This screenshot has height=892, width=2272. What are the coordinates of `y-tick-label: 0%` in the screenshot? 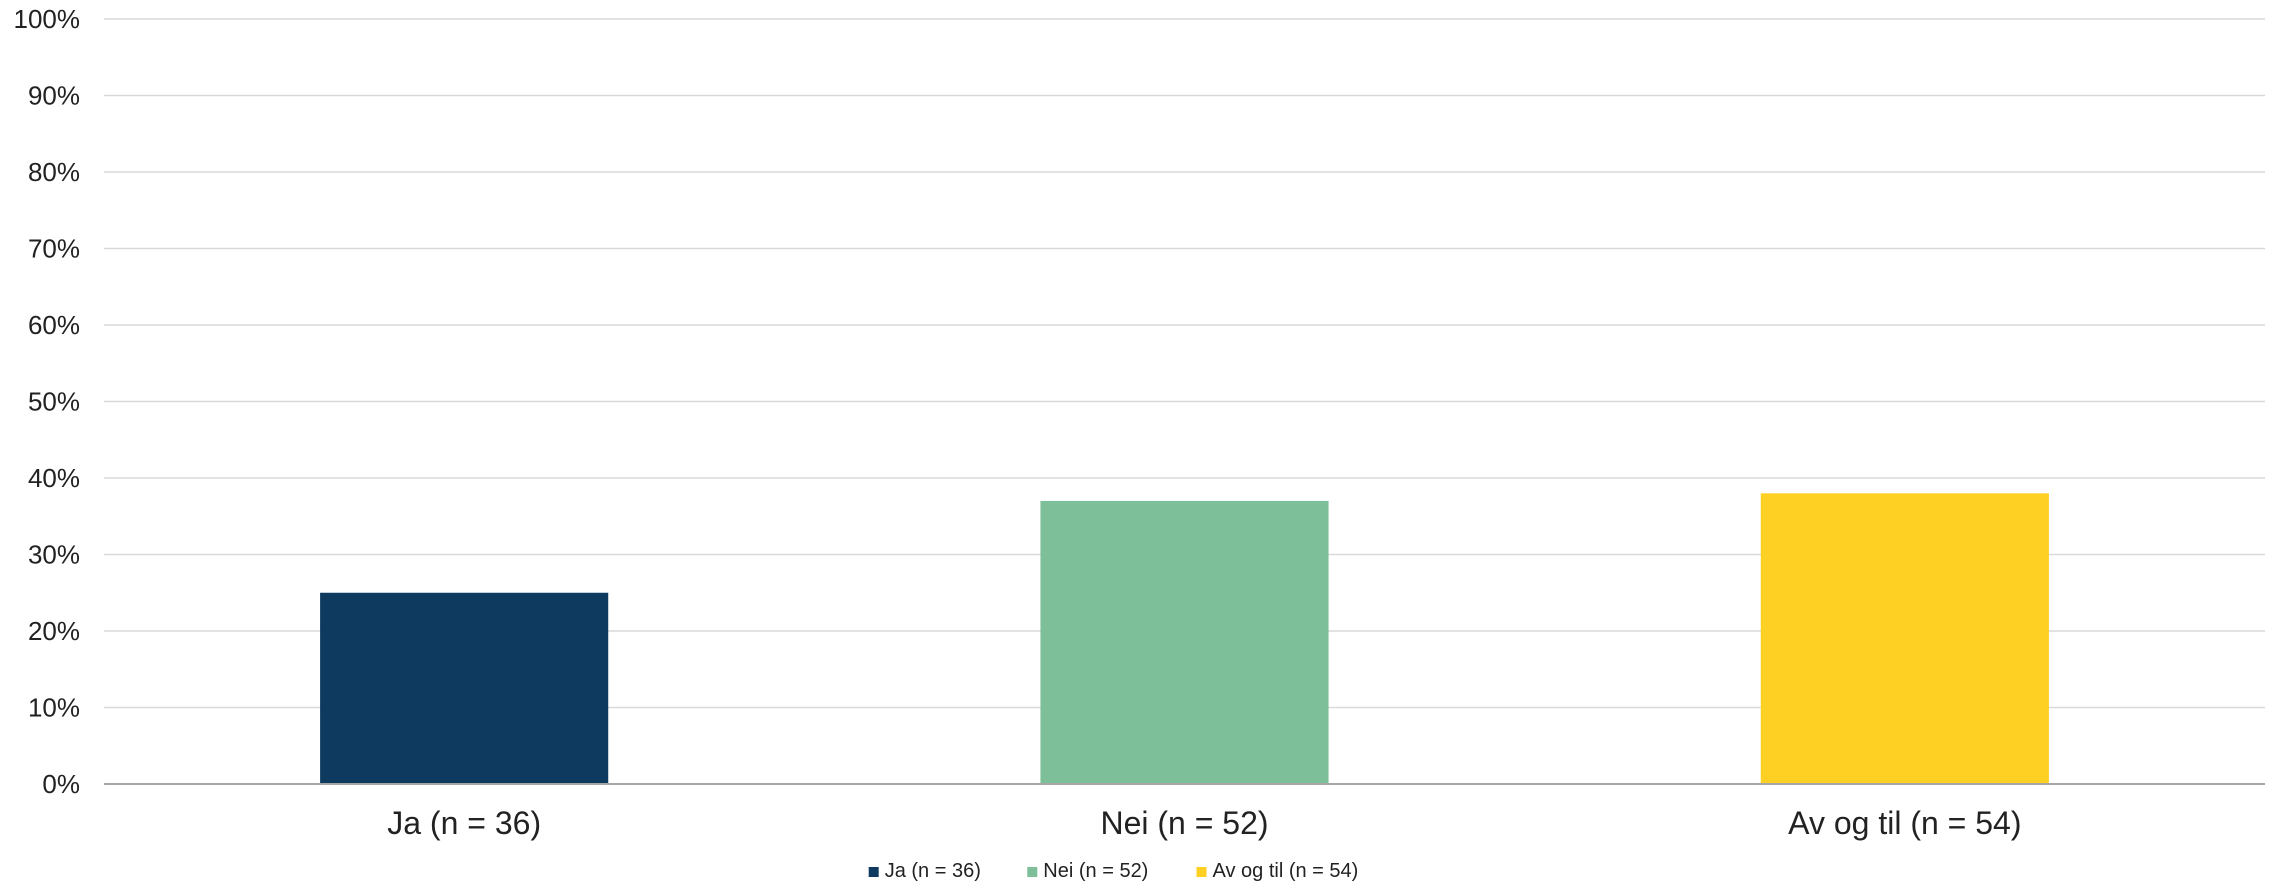 It's located at (61, 784).